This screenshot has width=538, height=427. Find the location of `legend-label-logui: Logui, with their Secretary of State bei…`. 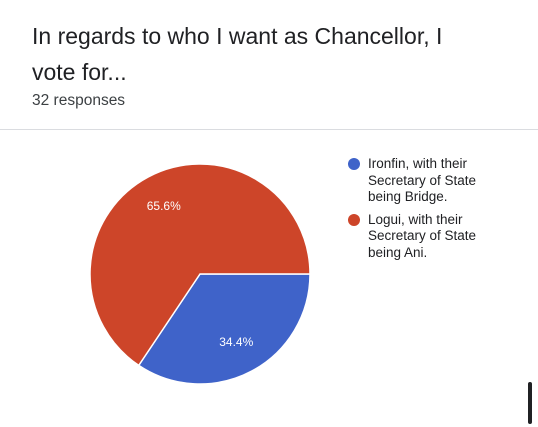

legend-label-logui: Logui, with their Secretary of State bei… is located at coordinates (422, 235).